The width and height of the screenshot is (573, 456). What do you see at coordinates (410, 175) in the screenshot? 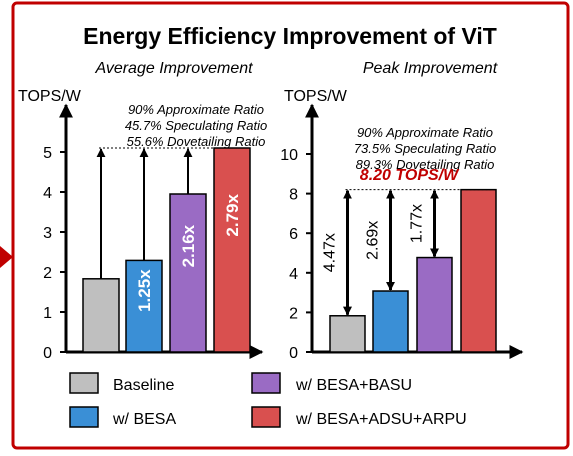
I see `peak-efficiency-label: 8.20 TOPS/W` at bounding box center [410, 175].